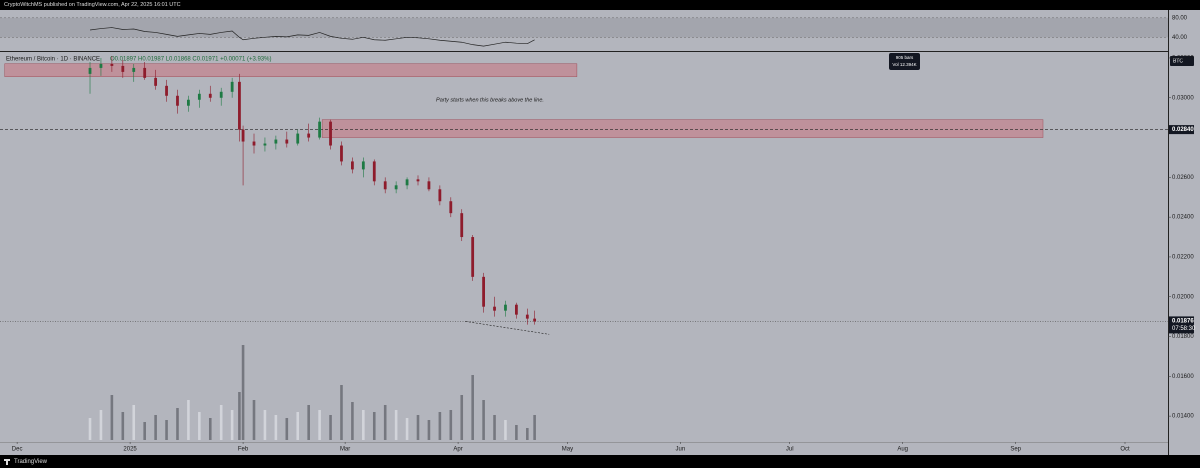  Describe the element at coordinates (567, 450) in the screenshot. I see `x-tick-label: May` at that location.